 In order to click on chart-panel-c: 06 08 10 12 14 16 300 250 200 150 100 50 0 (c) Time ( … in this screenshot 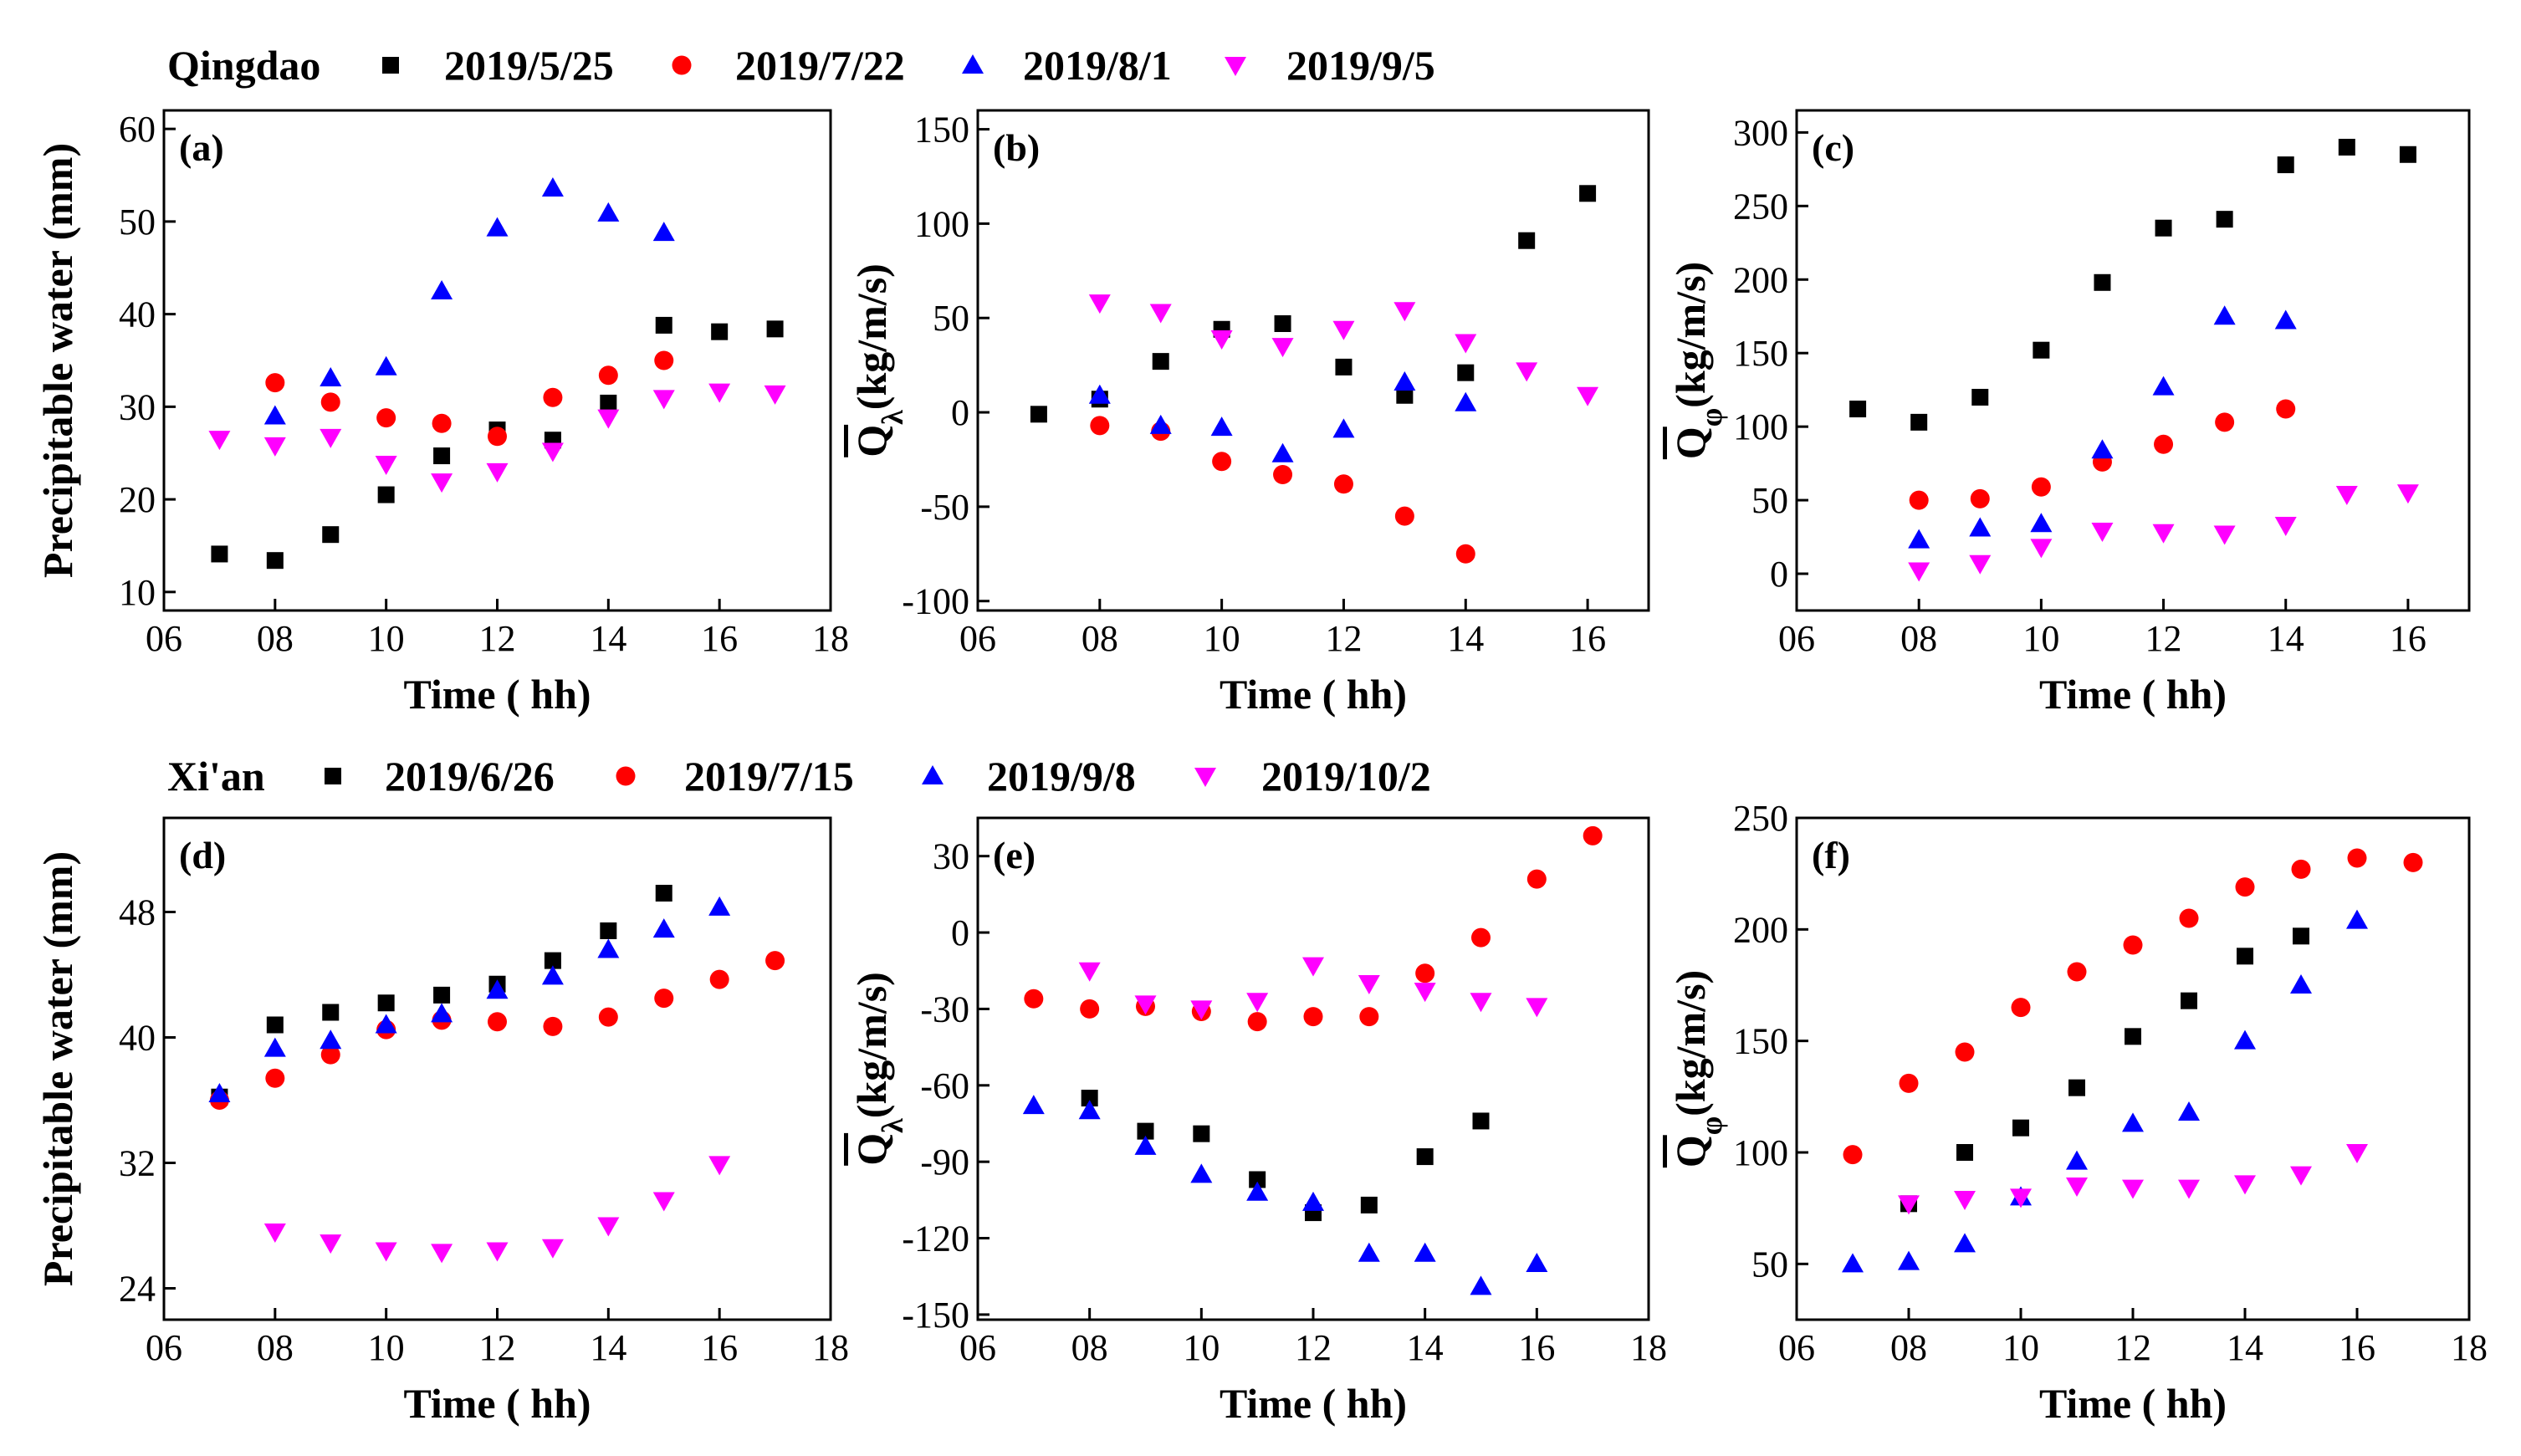, I will do `click(2069, 413)`.